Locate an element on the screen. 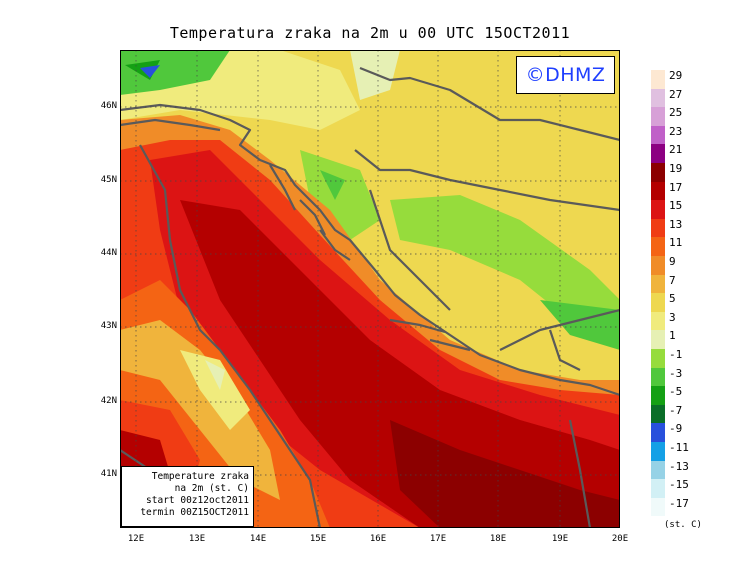 The image size is (740, 582). legend-unit: (st. C) is located at coordinates (683, 525).